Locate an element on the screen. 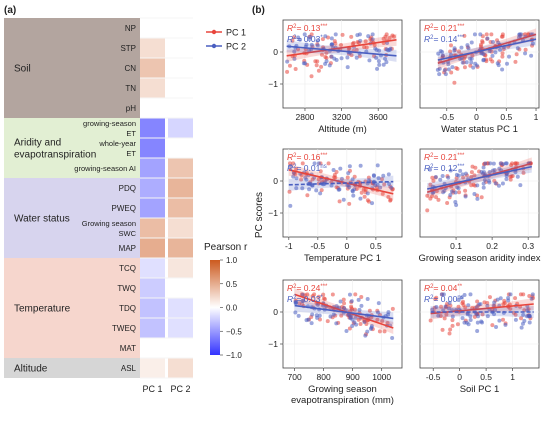 The image size is (550, 429). x-tick-label: 3200 is located at coordinates (341, 117).